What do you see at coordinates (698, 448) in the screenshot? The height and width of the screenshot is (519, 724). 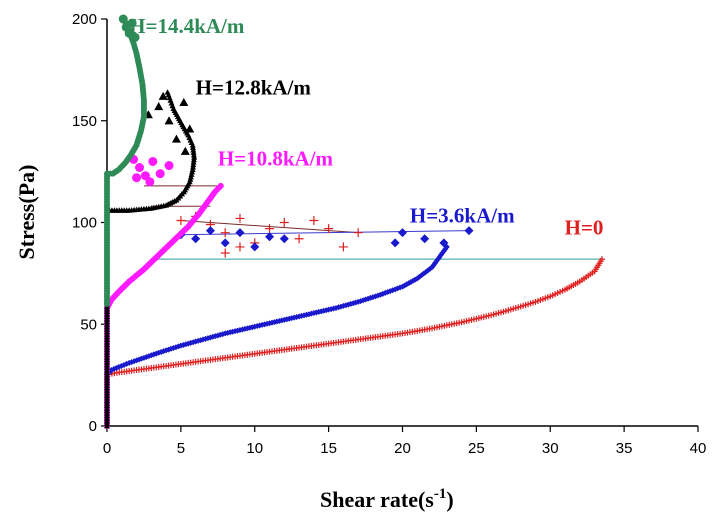 I see `x-tick-label: 40` at bounding box center [698, 448].